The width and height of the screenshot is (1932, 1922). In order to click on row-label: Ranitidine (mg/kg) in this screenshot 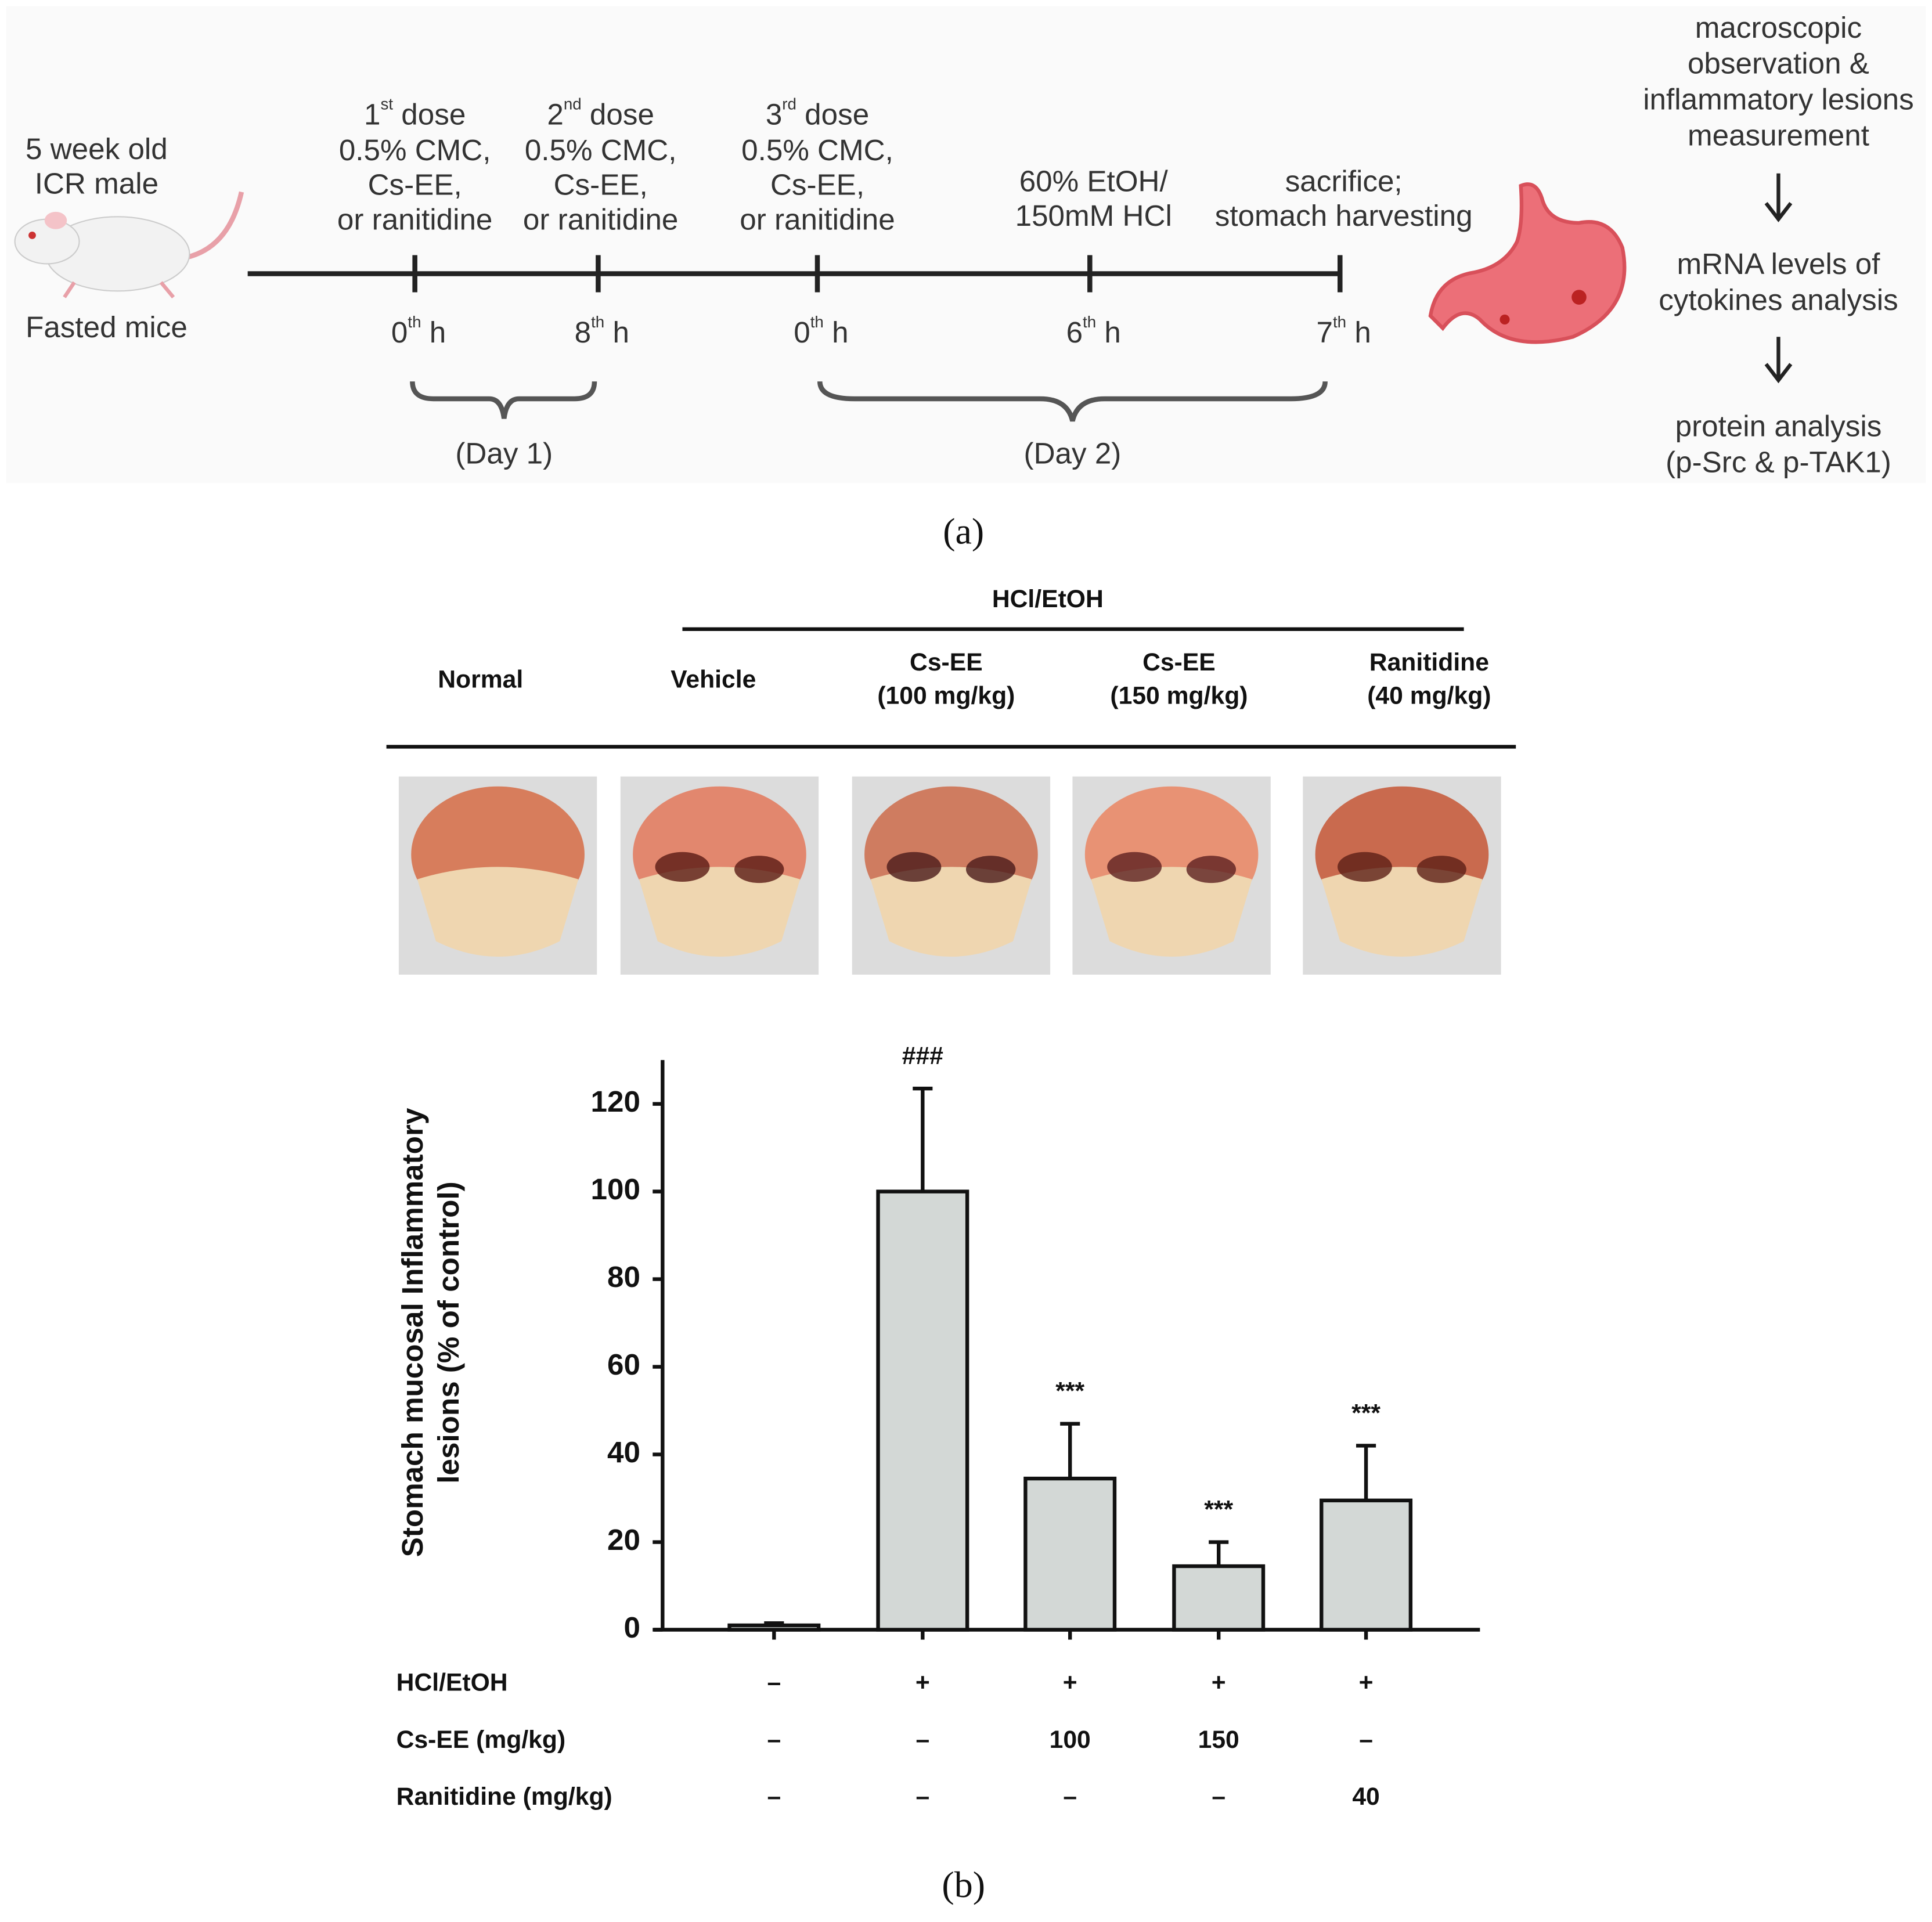, I will do `click(505, 1797)`.